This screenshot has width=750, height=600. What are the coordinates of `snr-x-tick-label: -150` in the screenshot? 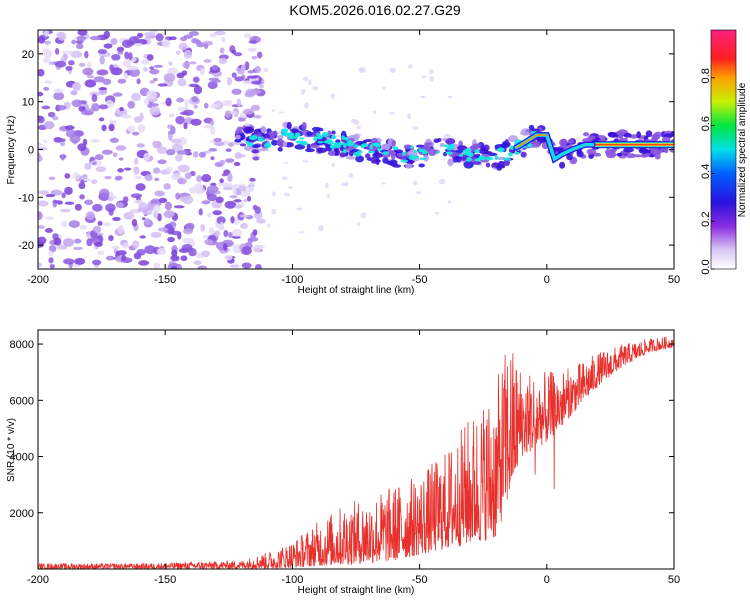 It's located at (165, 580).